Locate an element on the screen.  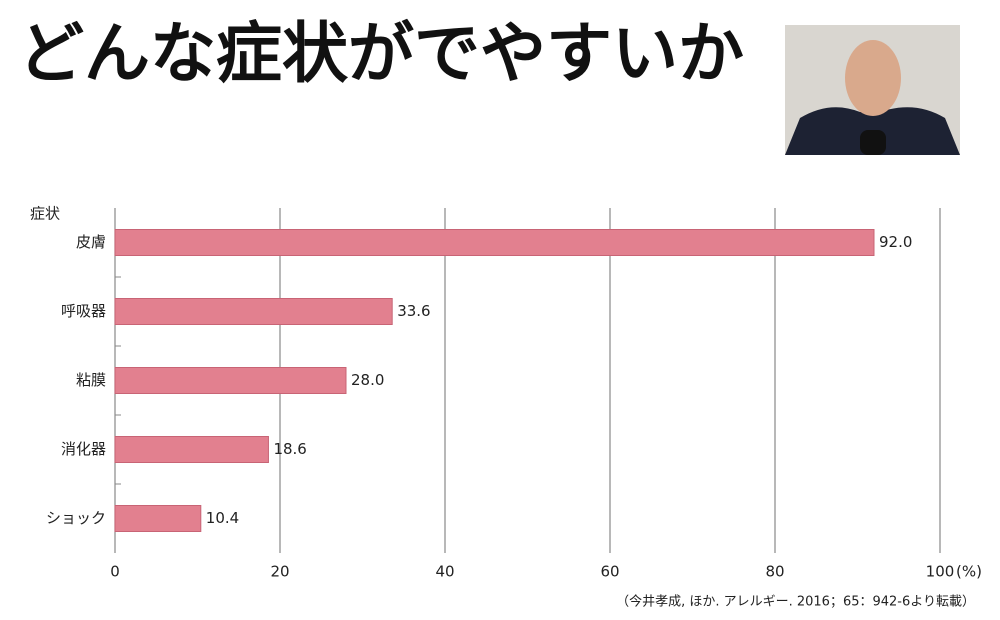
webcam-head is located at coordinates (873, 78).